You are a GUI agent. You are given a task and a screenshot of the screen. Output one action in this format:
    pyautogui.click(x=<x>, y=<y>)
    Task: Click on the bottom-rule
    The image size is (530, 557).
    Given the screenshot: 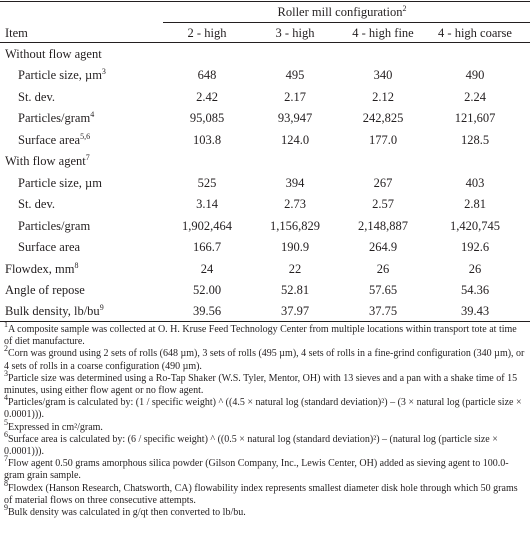 What is the action you would take?
    pyautogui.click(x=265, y=321)
    